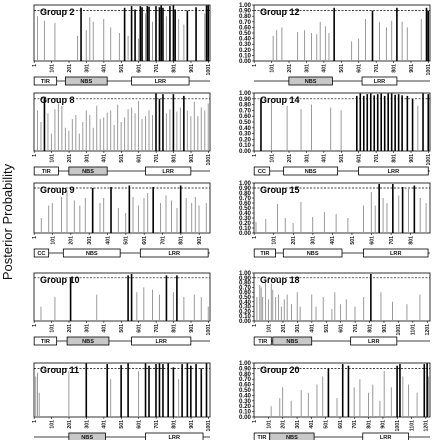 The image size is (436, 440). What do you see at coordinates (57, 12) in the screenshot?
I see `panel-title: Group 2` at bounding box center [57, 12].